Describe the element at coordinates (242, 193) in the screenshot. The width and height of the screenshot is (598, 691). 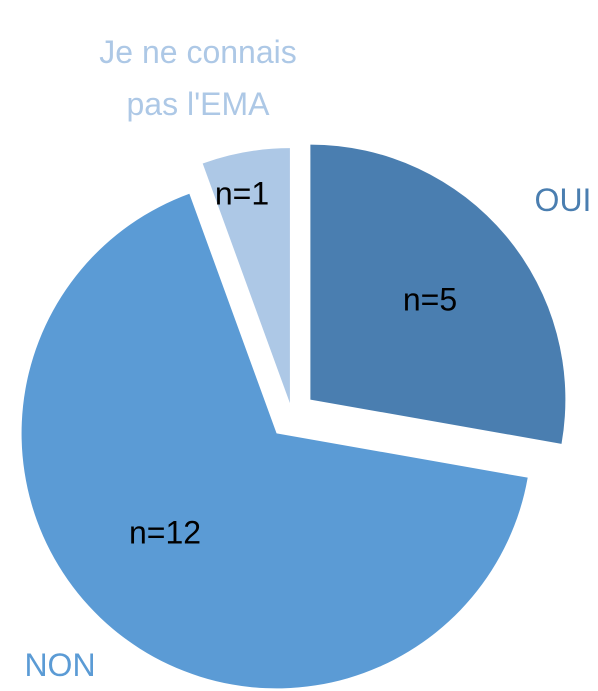
I see `data-label: n=1` at that location.